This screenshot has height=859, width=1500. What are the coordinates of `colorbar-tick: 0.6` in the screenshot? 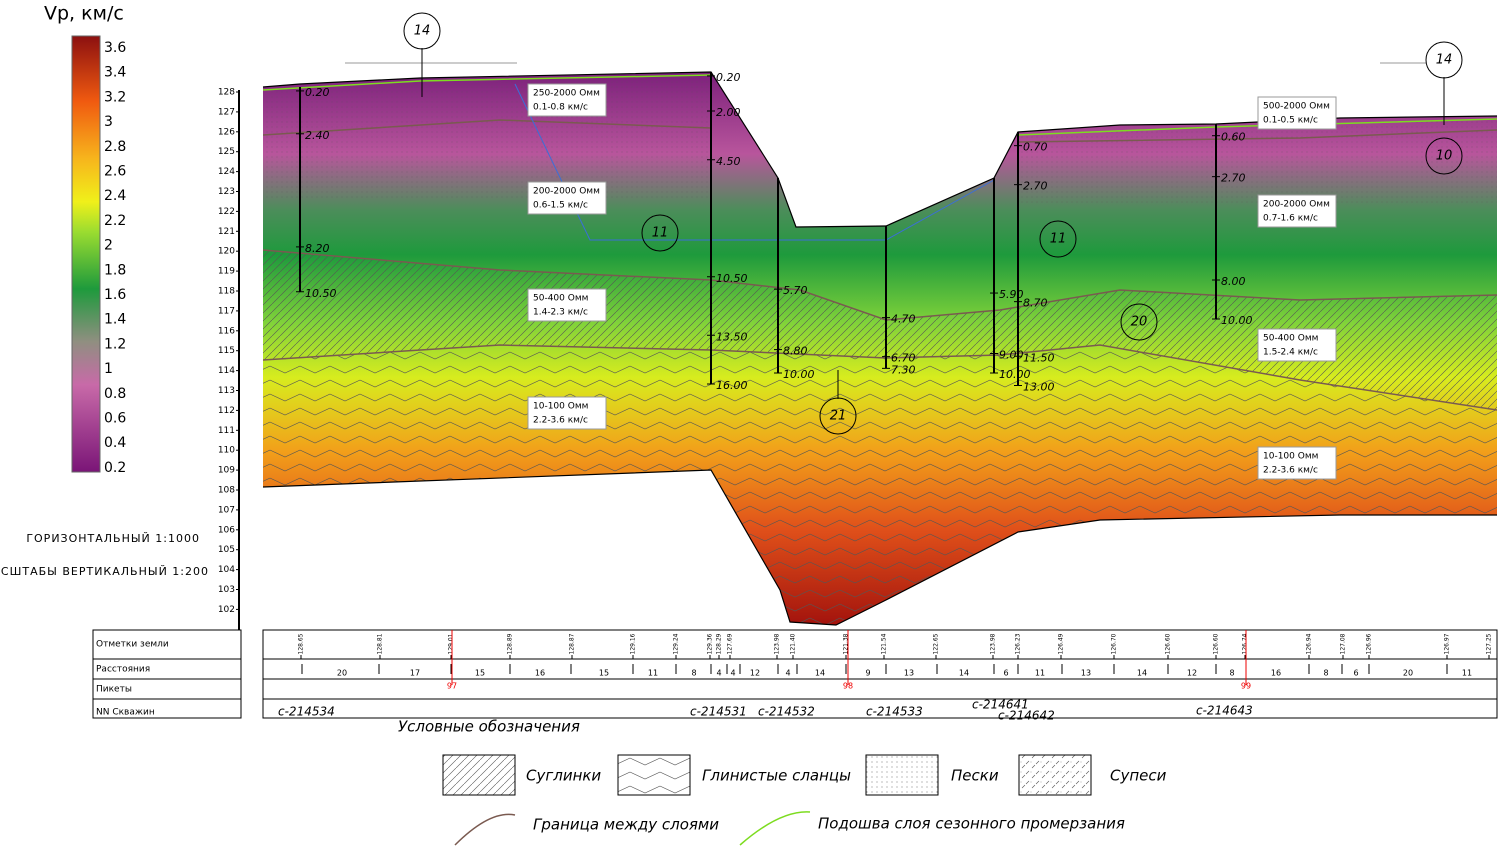 It's located at (115, 419).